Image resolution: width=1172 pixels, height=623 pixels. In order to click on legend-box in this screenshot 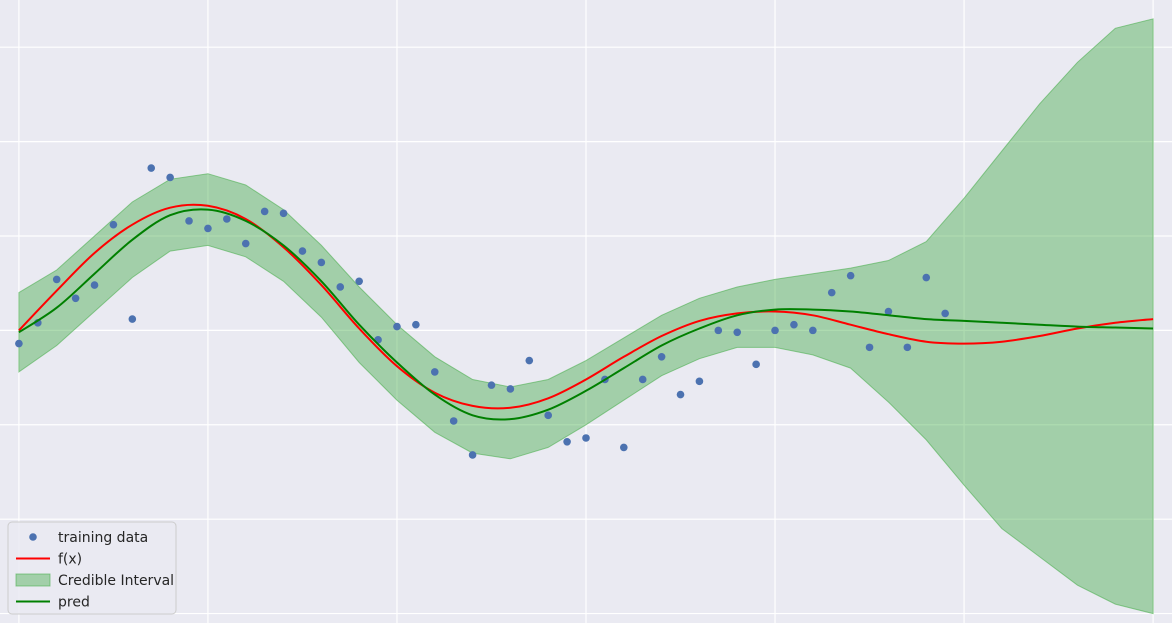, I will do `click(92, 568)`.